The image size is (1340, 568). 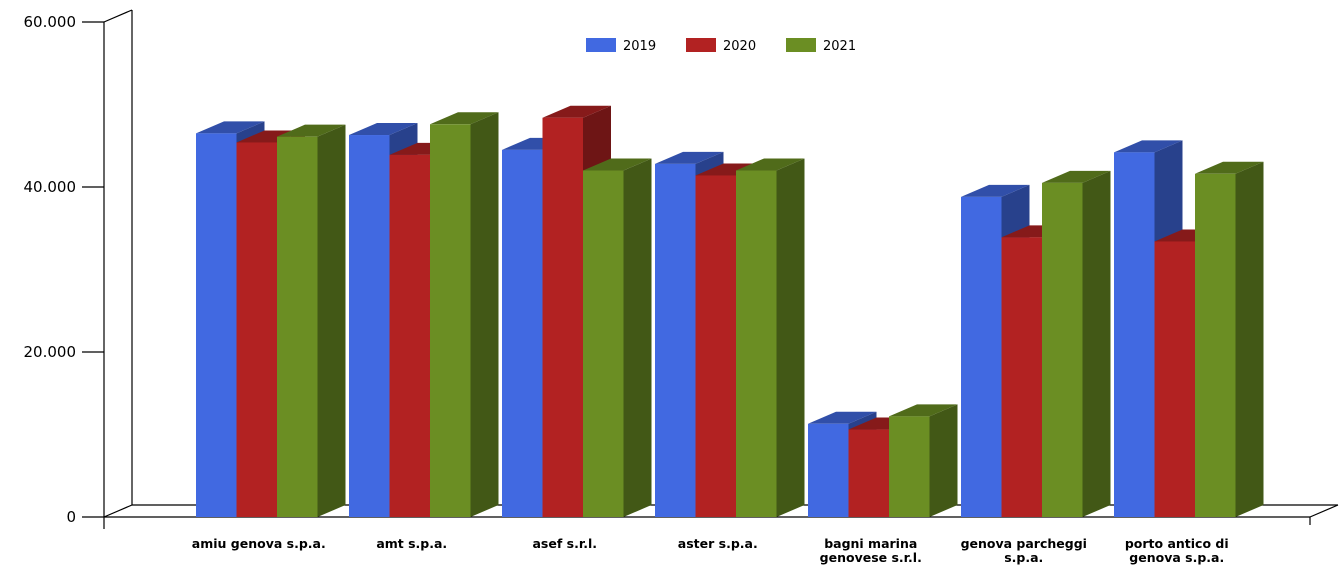 What do you see at coordinates (118, 511) in the screenshot?
I see `floor-left-edge` at bounding box center [118, 511].